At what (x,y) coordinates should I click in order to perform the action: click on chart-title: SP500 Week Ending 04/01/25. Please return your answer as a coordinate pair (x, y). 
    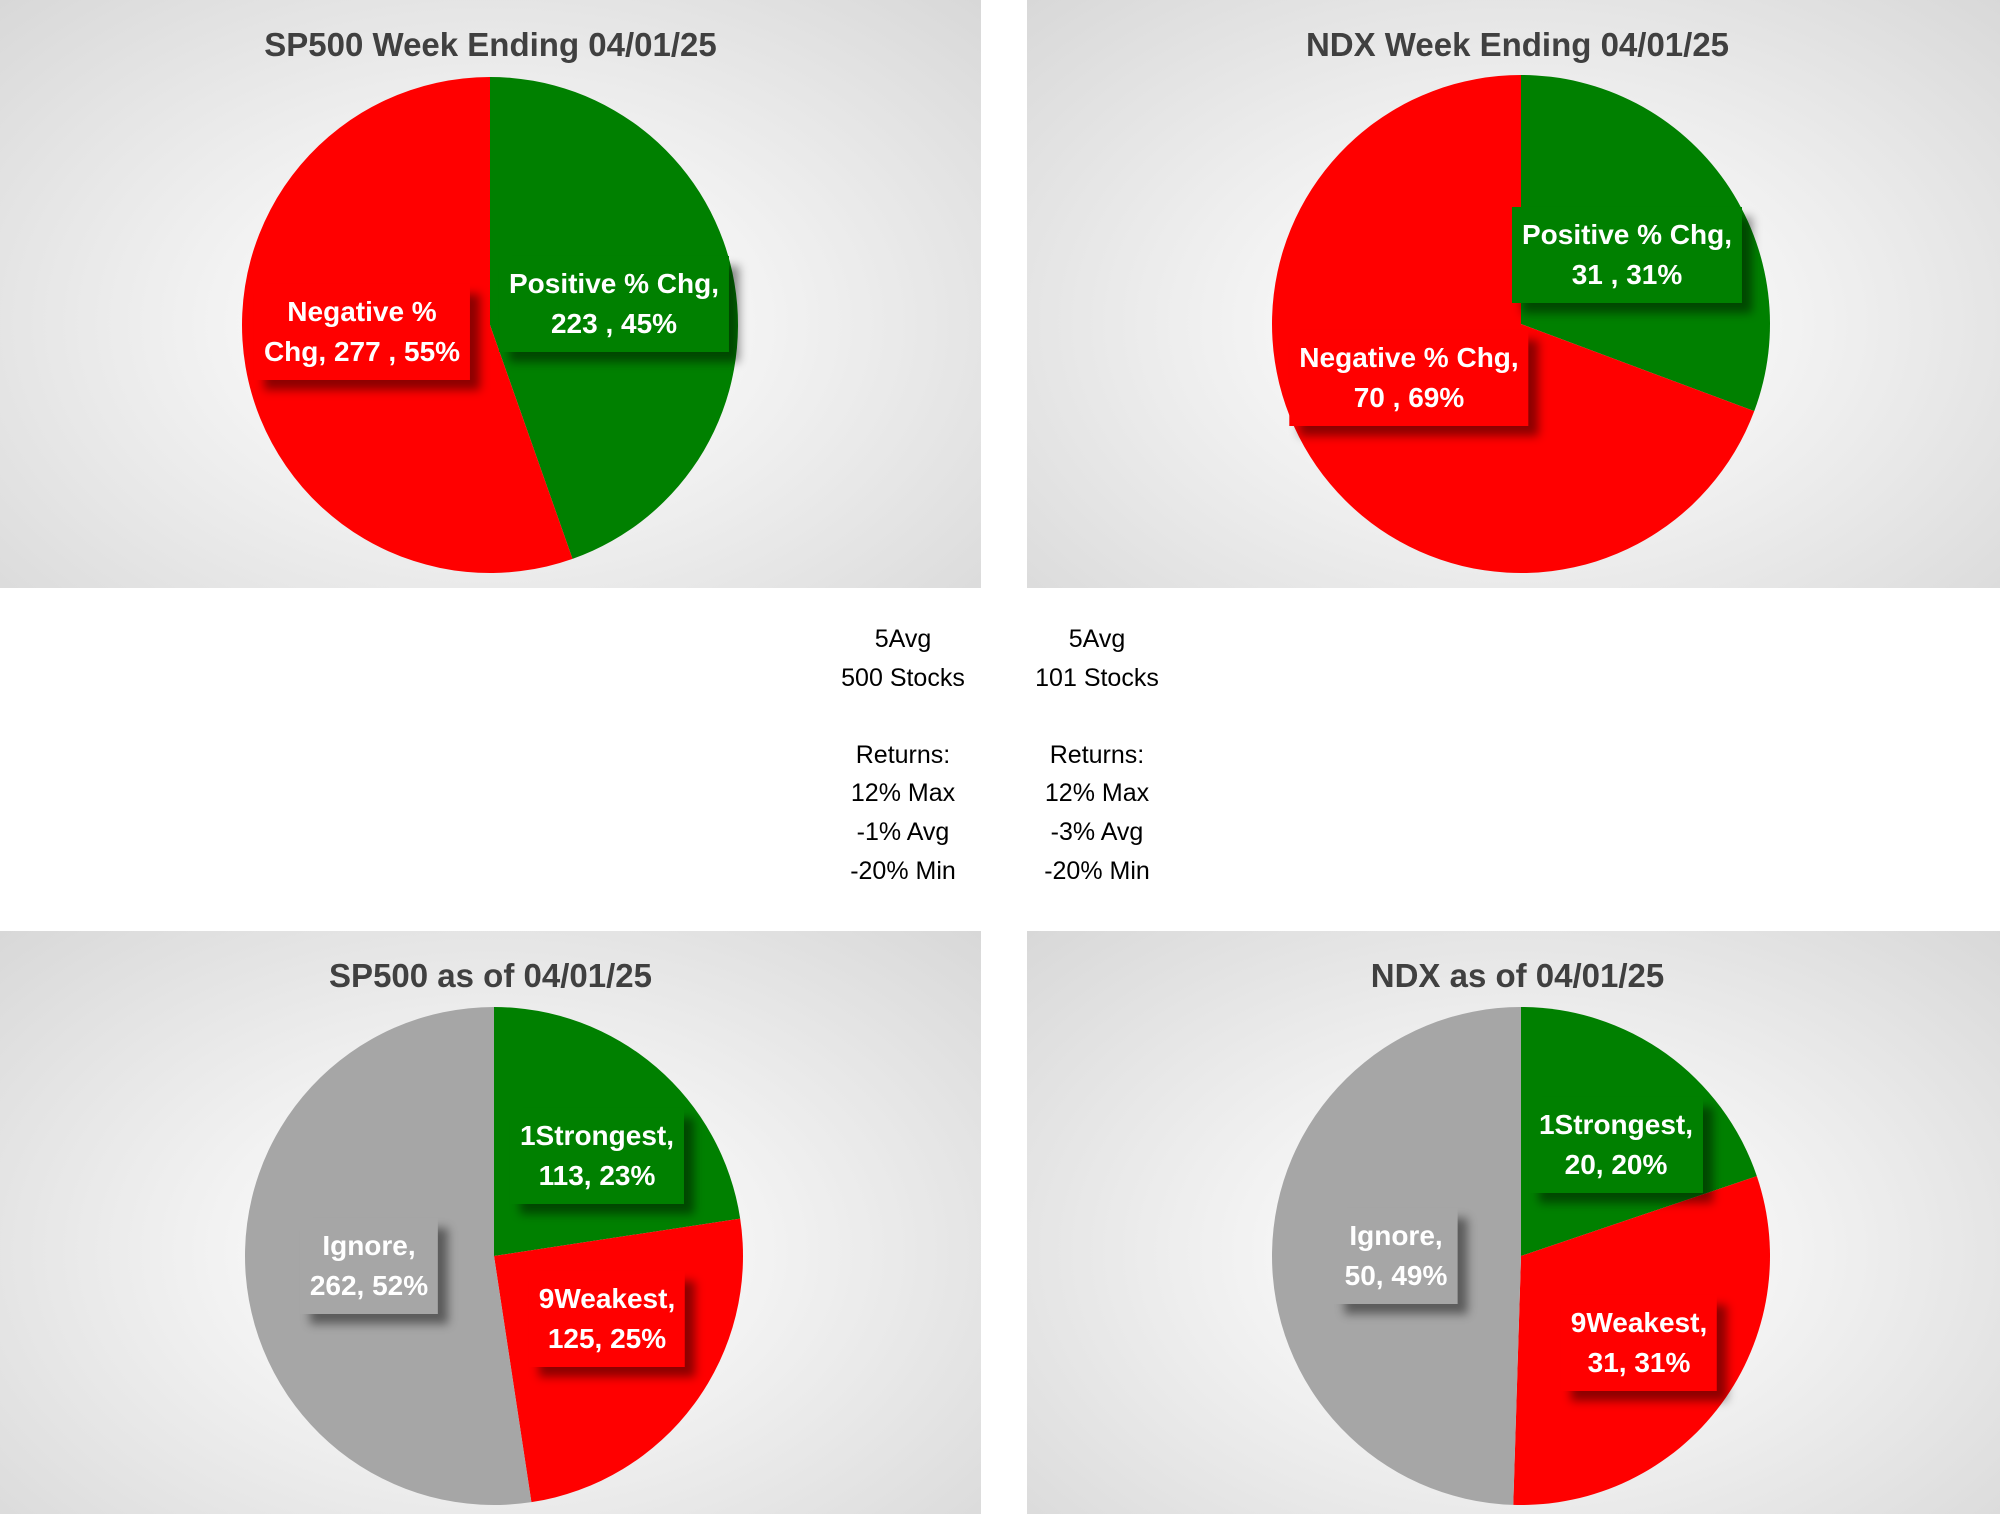
    Looking at the image, I should click on (490, 44).